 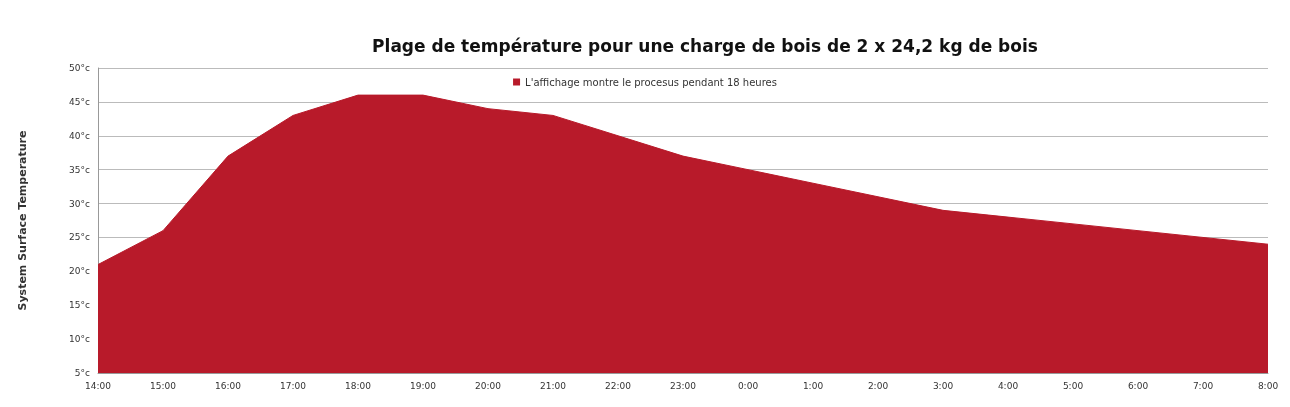 What do you see at coordinates (651, 82) in the screenshot?
I see `legend-label: L'affichage montre le procesus pendant 18 heures` at bounding box center [651, 82].